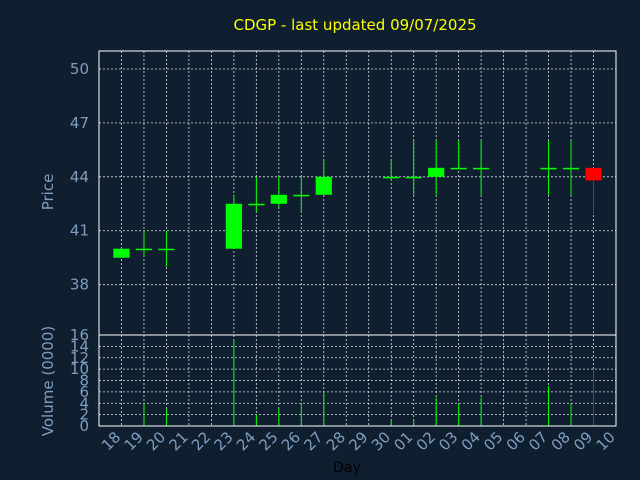 Image resolution: width=640 pixels, height=480 pixels. Describe the element at coordinates (79, 285) in the screenshot. I see `price-tick-label: 38` at that location.